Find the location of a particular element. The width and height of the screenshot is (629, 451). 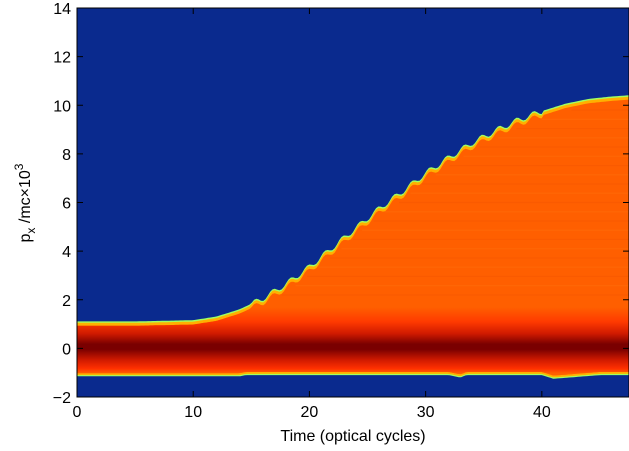

y-tick-label: 14 is located at coordinates (62, 9).